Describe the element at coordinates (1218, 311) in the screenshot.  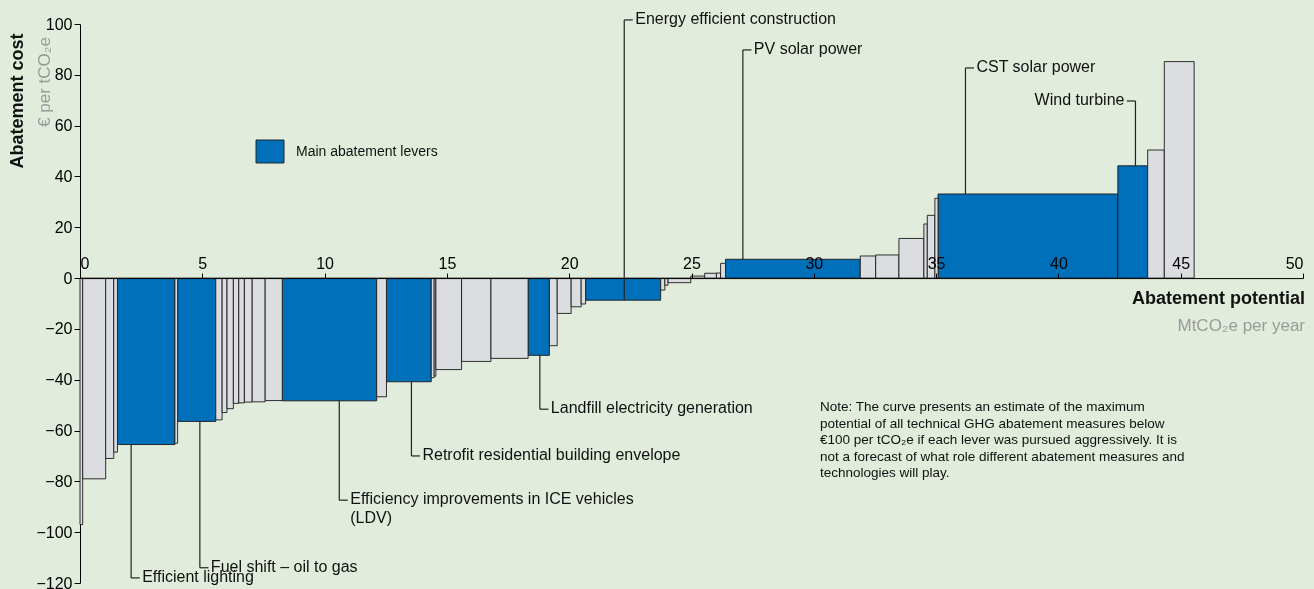
I see `x-axis-title: Abatement potential MtCO₂e per year` at that location.